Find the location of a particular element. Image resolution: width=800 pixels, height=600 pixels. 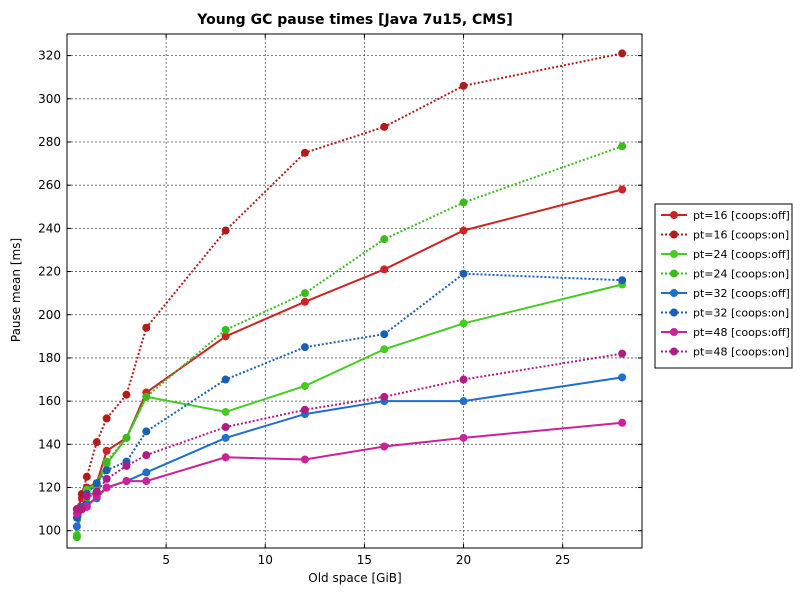

legend-item: pt=16 [coops:on] is located at coordinates (725, 235).